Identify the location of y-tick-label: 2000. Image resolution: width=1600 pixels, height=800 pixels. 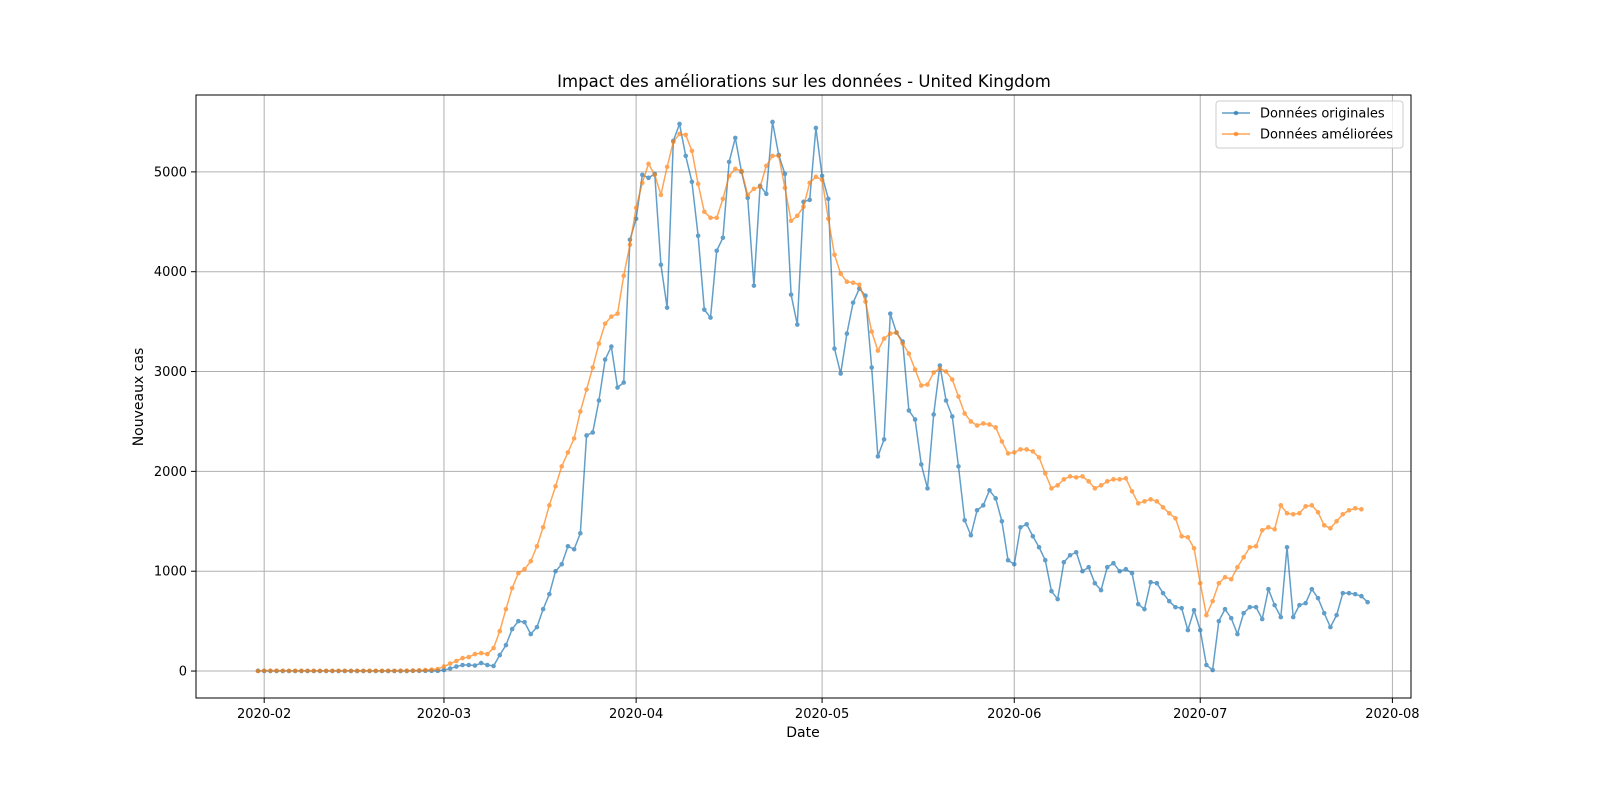
(170, 472).